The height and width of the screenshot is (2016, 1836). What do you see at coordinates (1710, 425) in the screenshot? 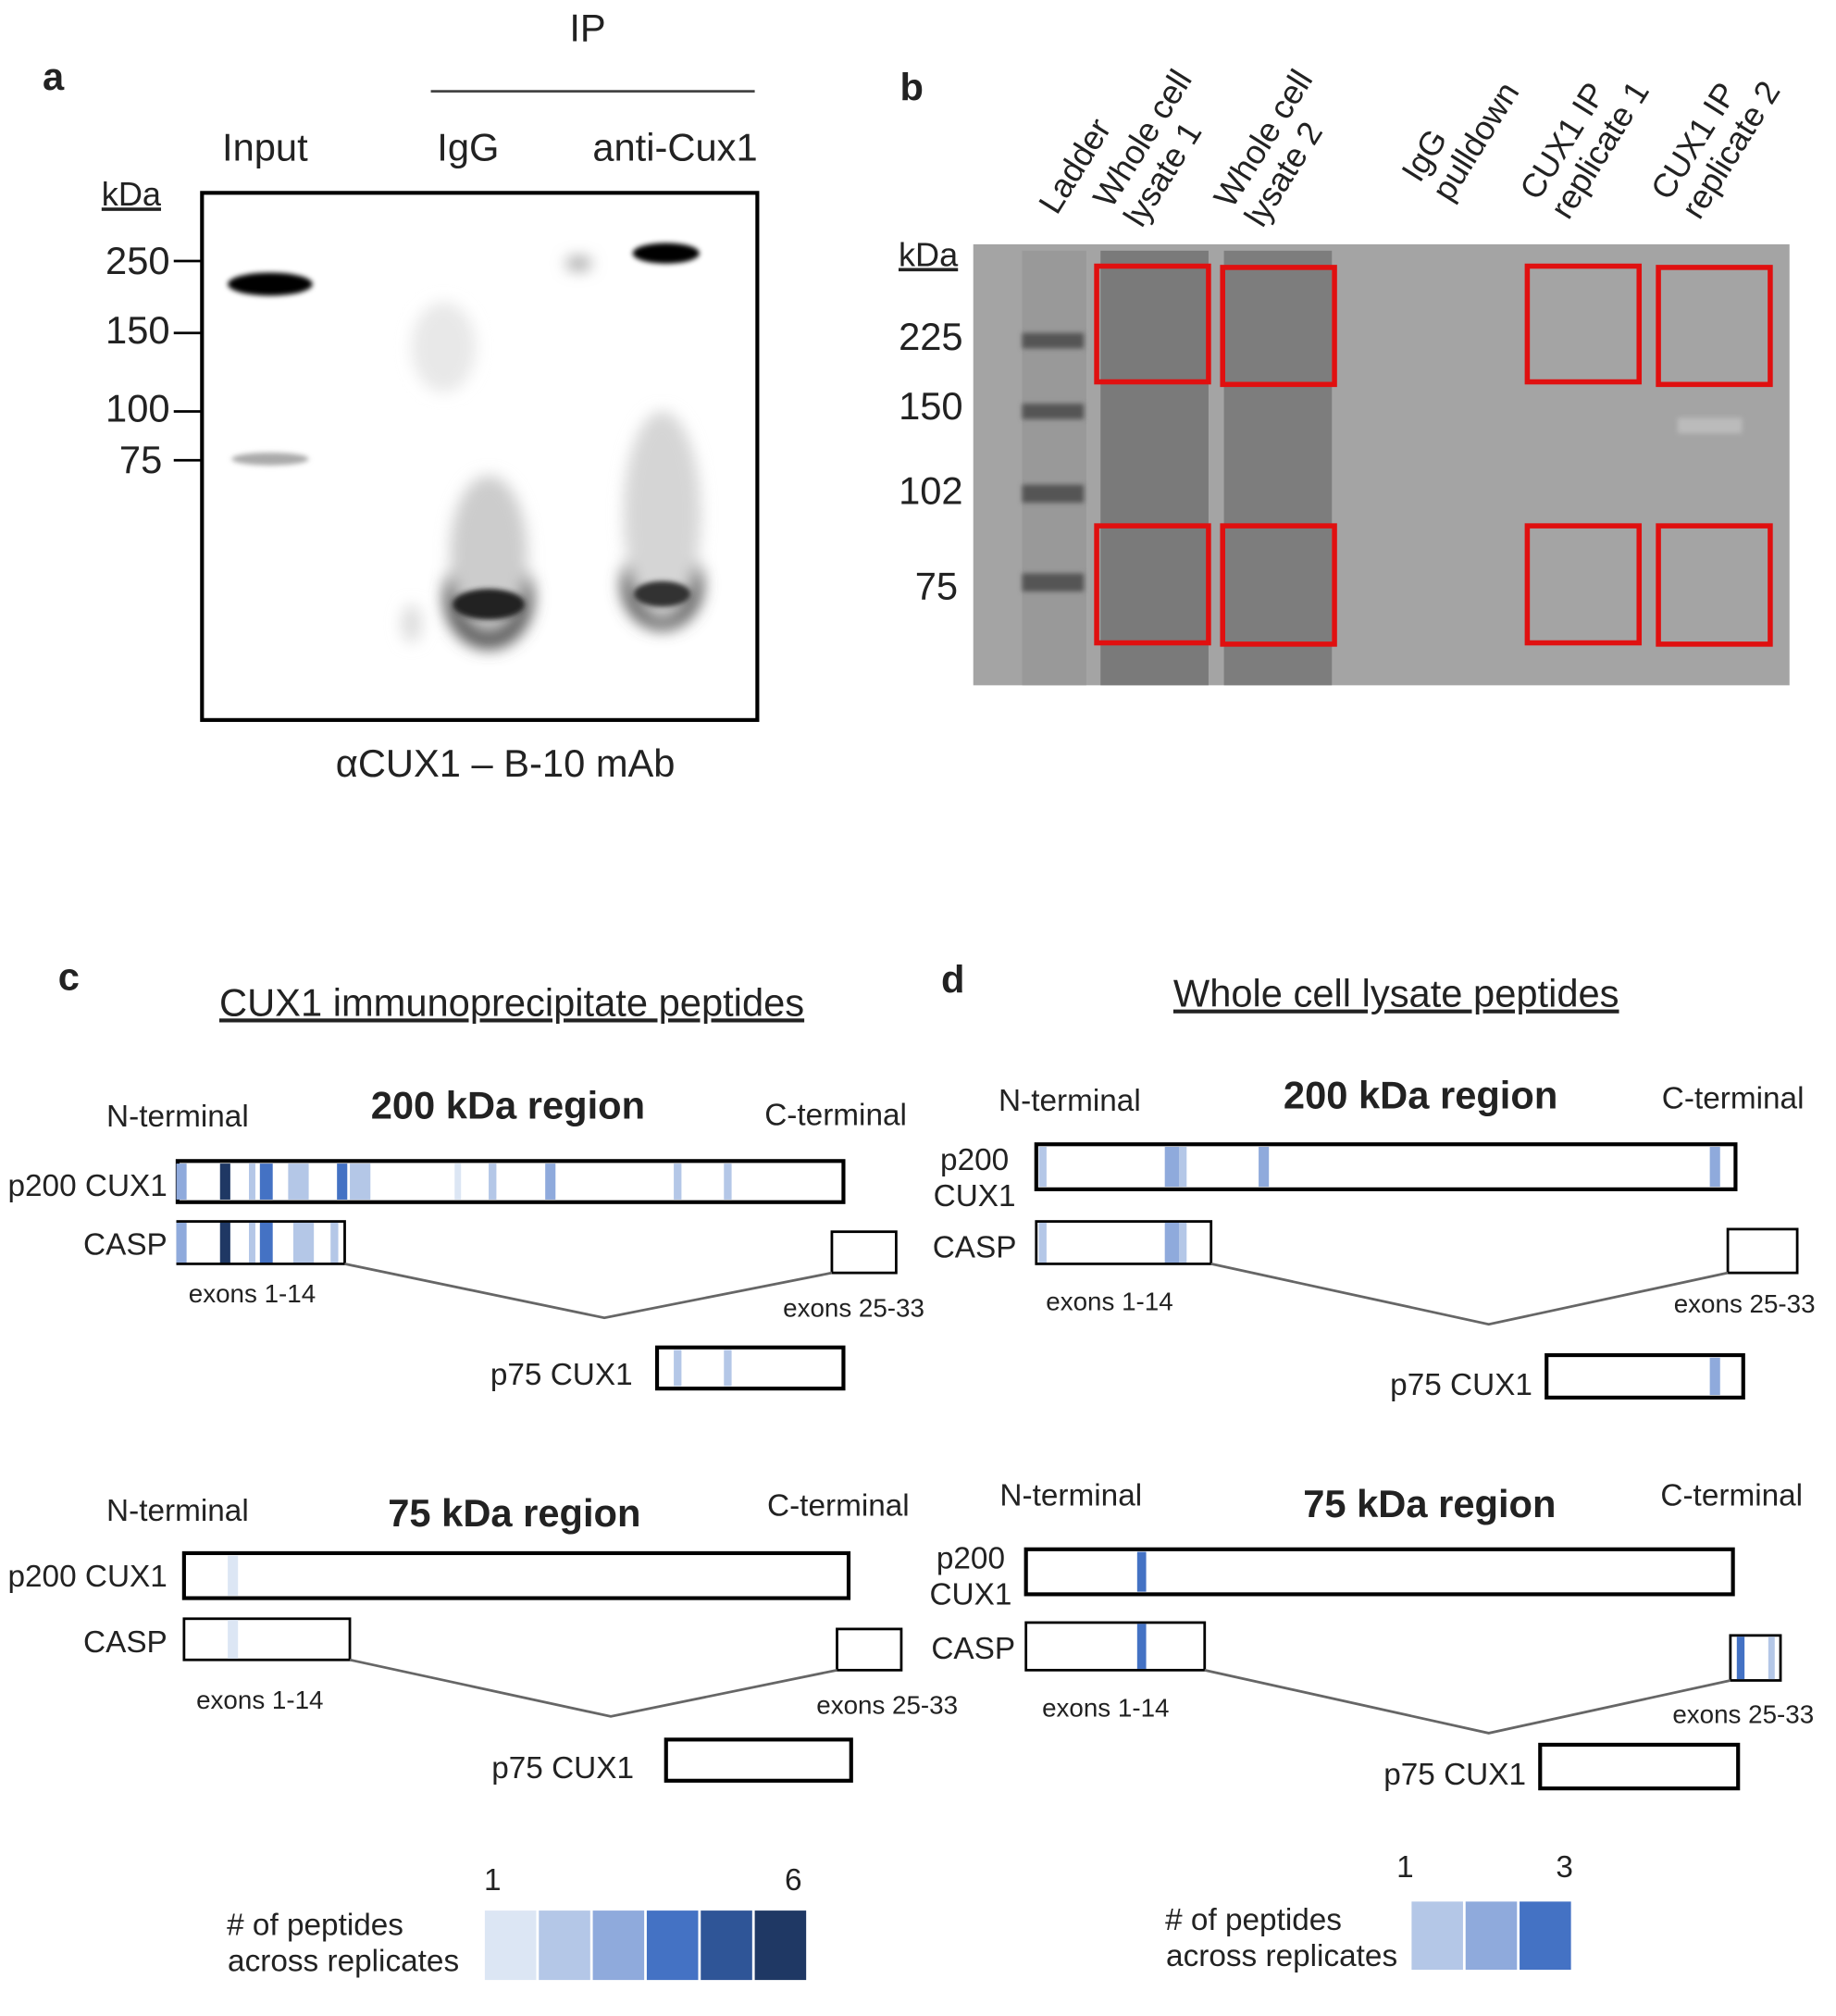
I see `gel-band` at bounding box center [1710, 425].